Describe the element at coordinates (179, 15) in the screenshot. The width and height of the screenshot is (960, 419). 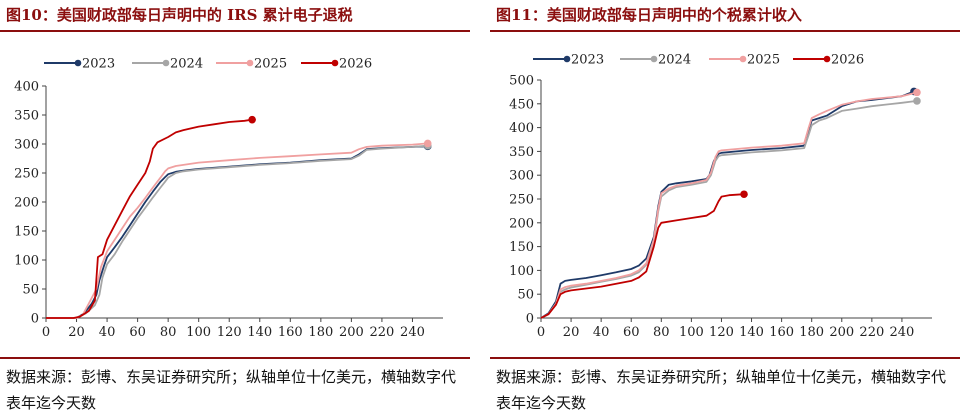
I see `figure-10-title: 图10：美国财政部每日声明中的 IRS 累计电子退税` at that location.